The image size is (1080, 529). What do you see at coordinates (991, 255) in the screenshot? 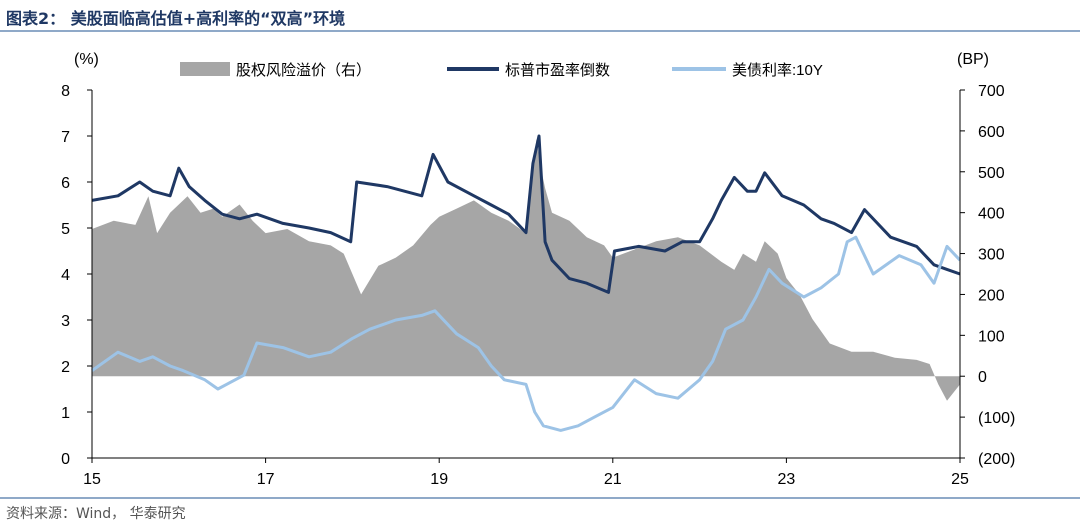
I see `y-right-tick-label: 300` at bounding box center [991, 255].